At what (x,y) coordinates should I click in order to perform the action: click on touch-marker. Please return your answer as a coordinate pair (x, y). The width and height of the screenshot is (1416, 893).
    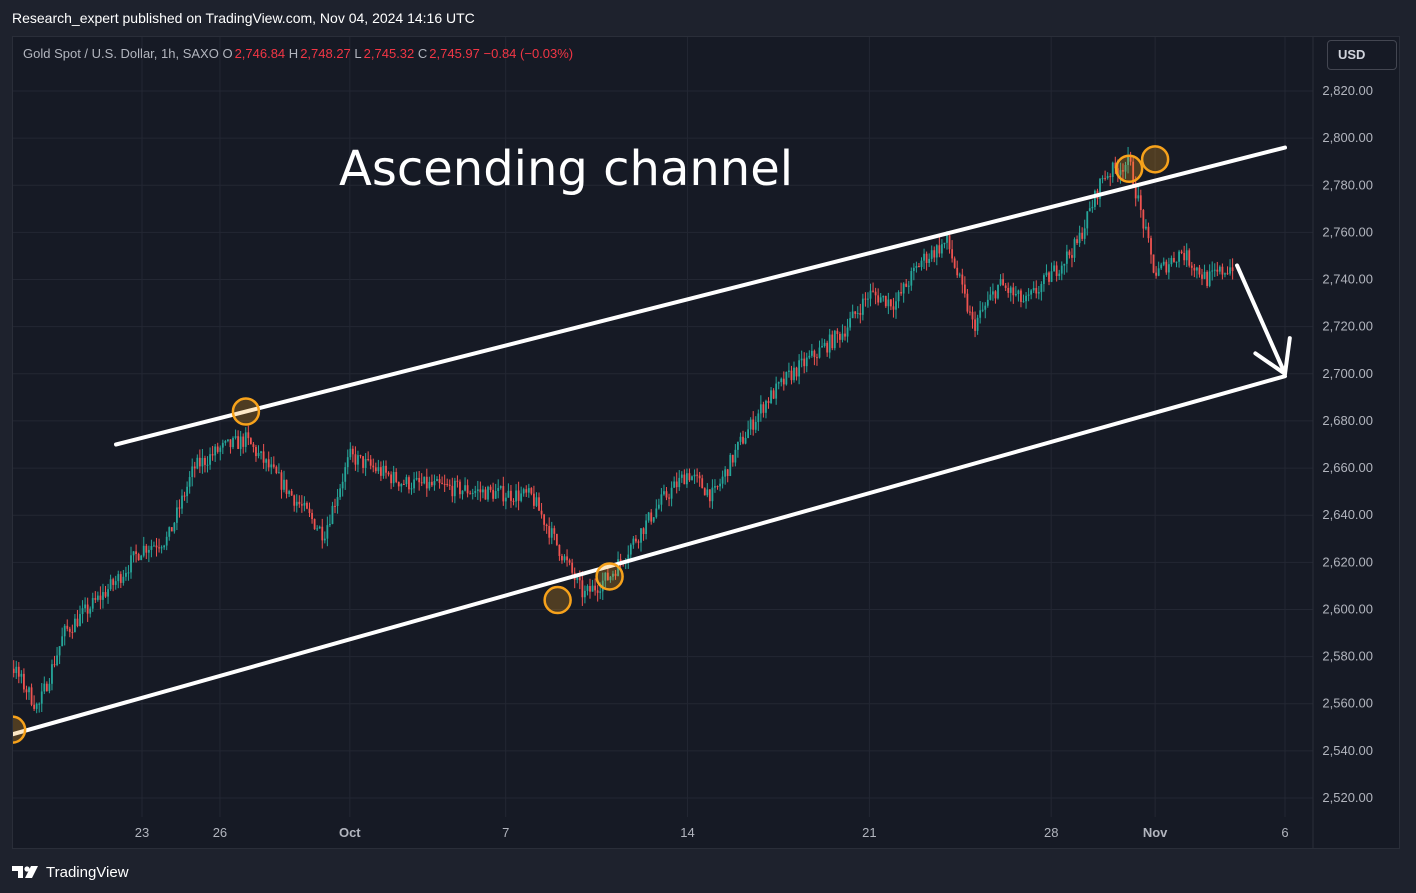
    Looking at the image, I should click on (557, 600).